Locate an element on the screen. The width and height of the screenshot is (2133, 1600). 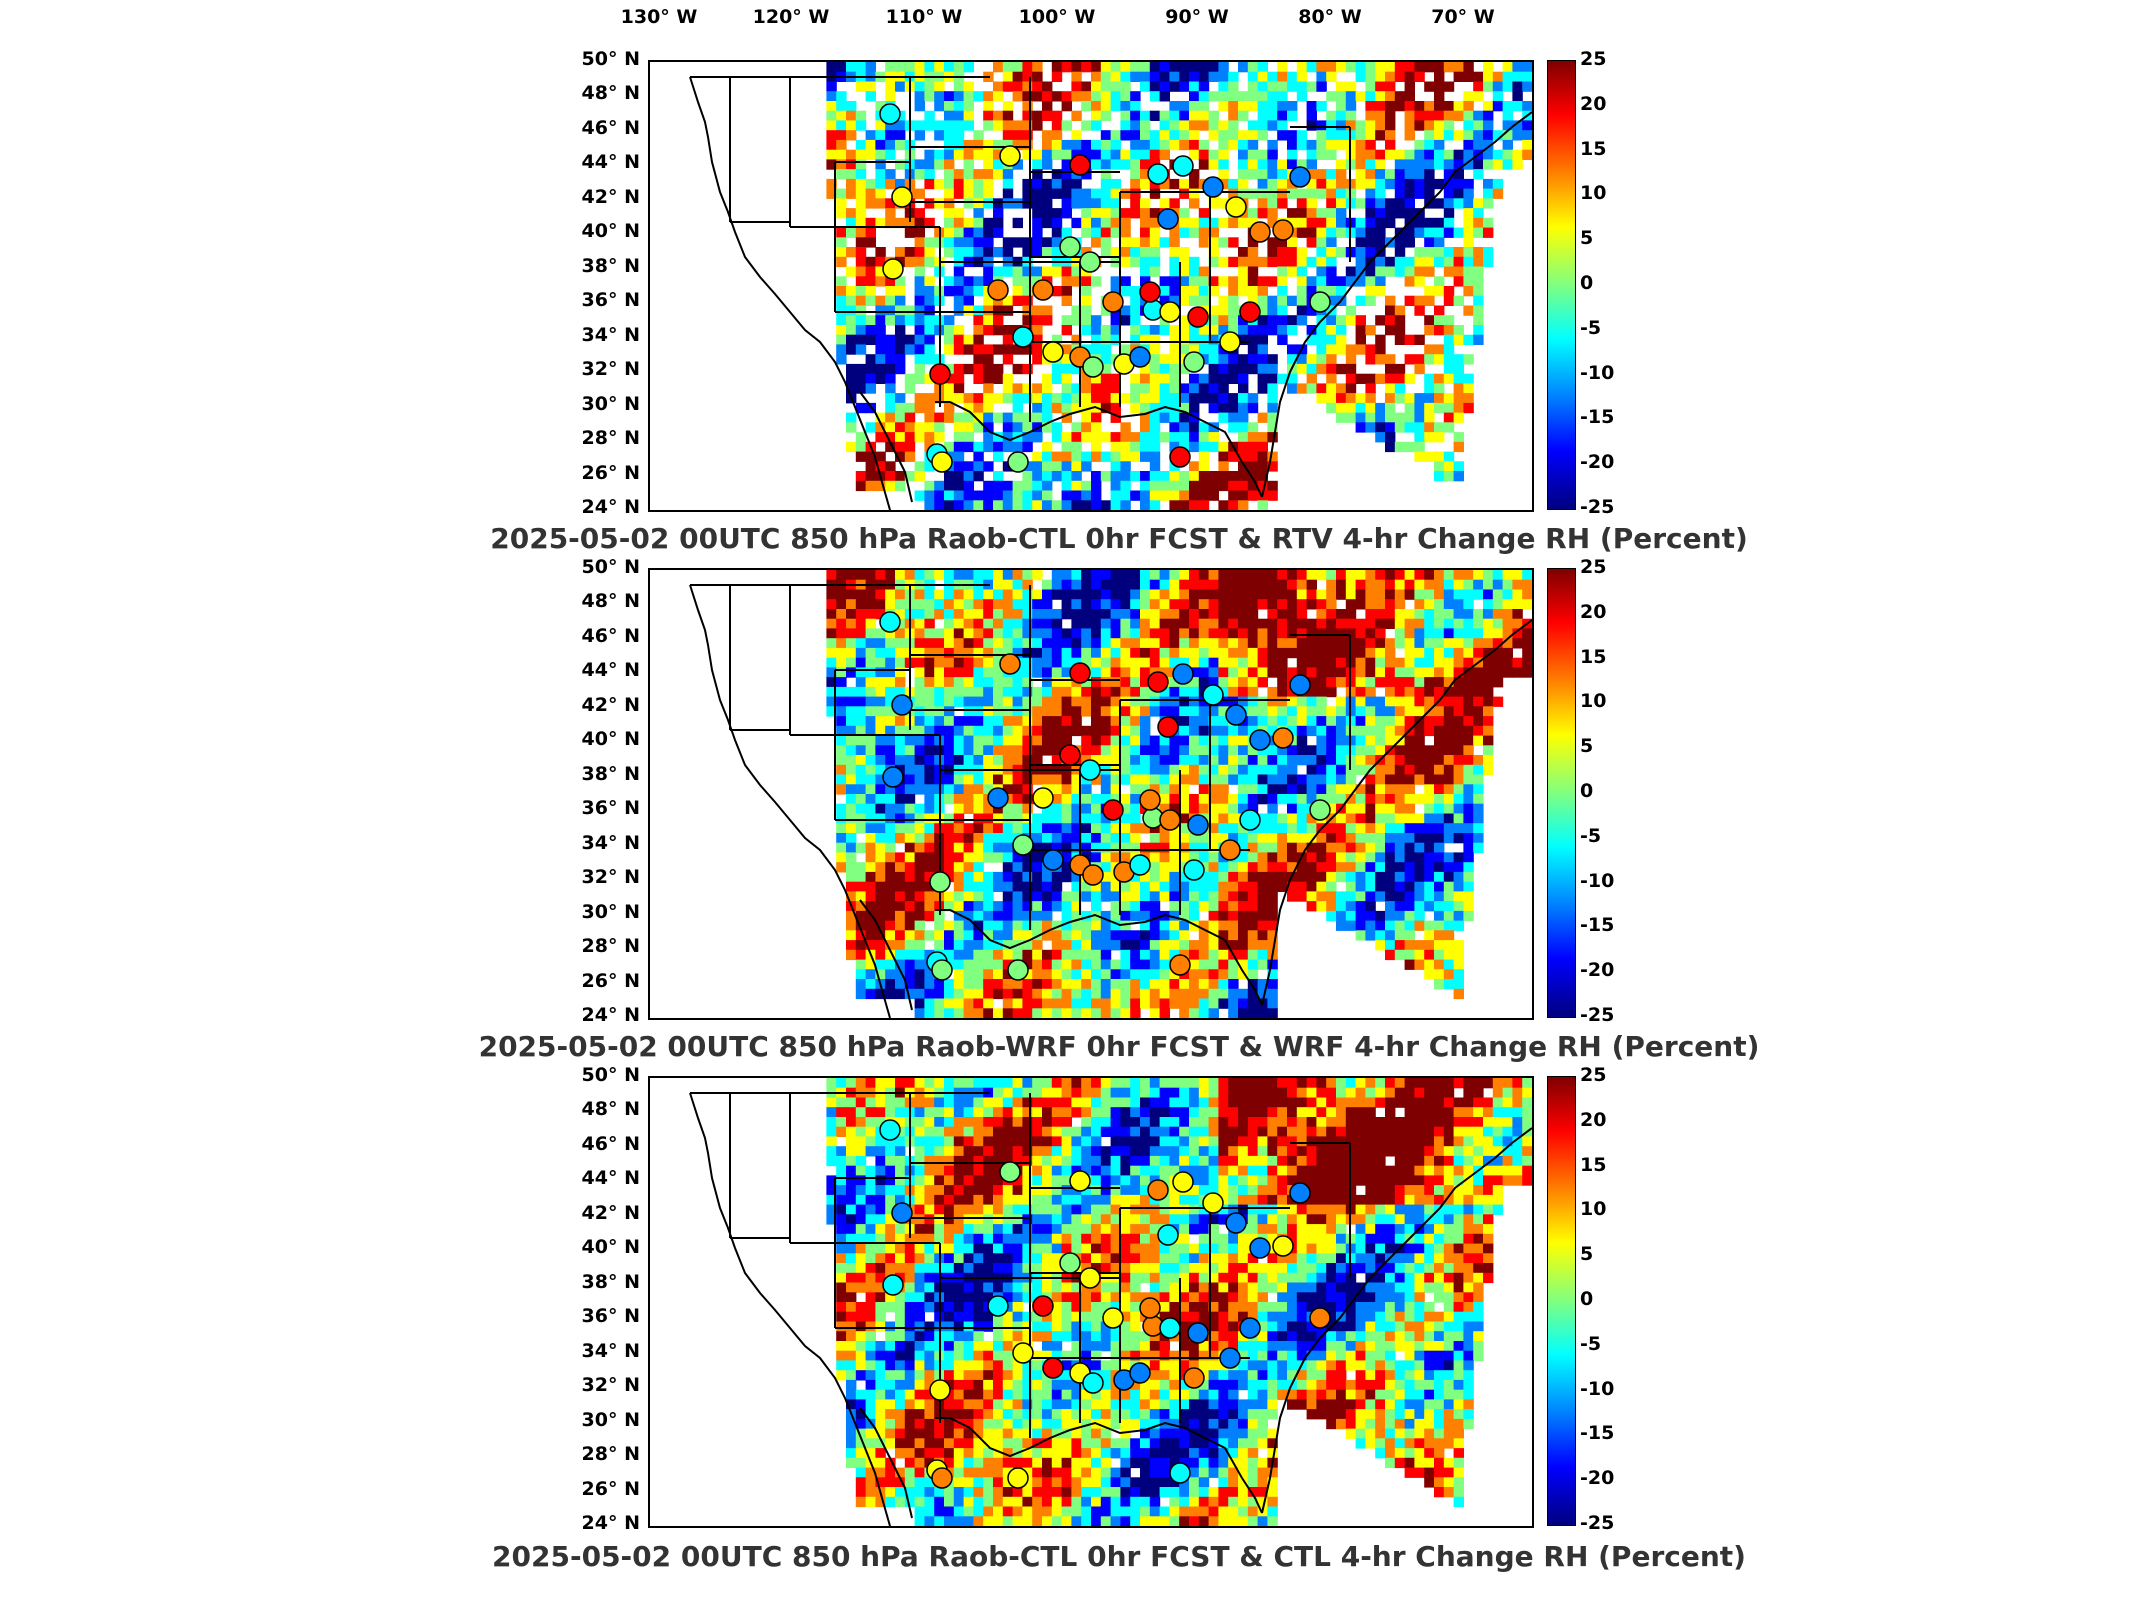
lat-label: 50° N is located at coordinates (610, 1075).